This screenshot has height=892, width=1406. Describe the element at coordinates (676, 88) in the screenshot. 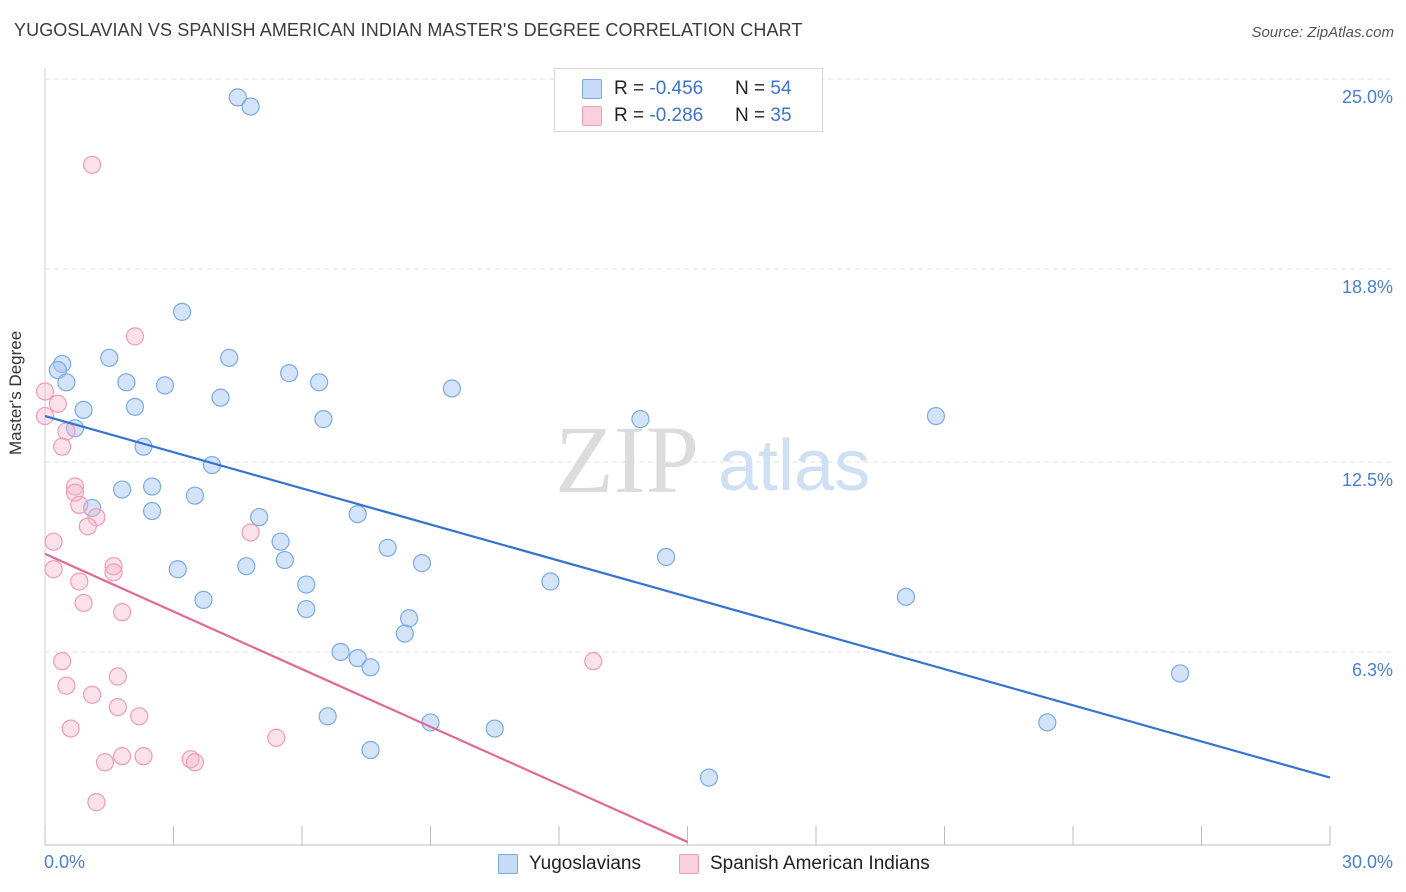

I see `legend-r-value: -0.456` at that location.